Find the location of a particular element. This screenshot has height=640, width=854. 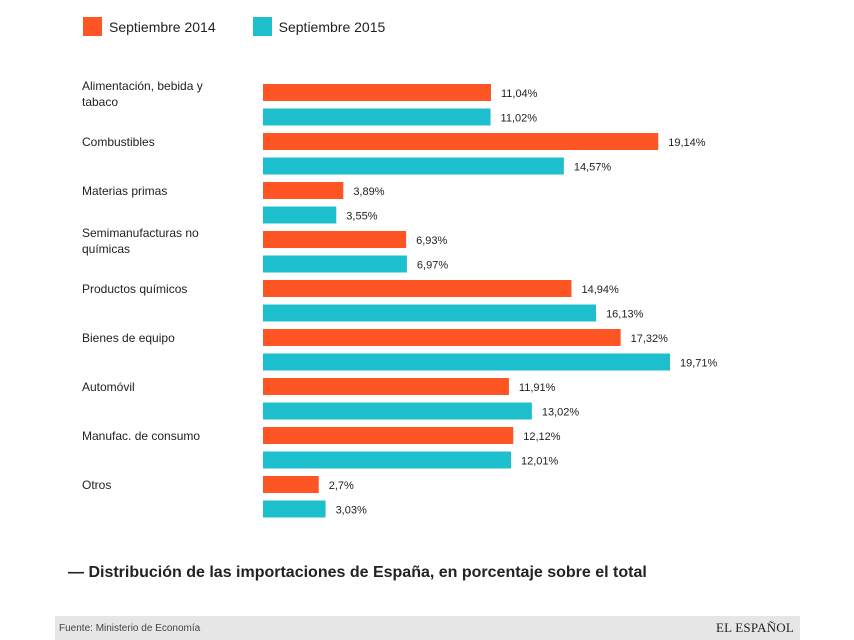

value-label: 2,7% is located at coordinates (341, 486).